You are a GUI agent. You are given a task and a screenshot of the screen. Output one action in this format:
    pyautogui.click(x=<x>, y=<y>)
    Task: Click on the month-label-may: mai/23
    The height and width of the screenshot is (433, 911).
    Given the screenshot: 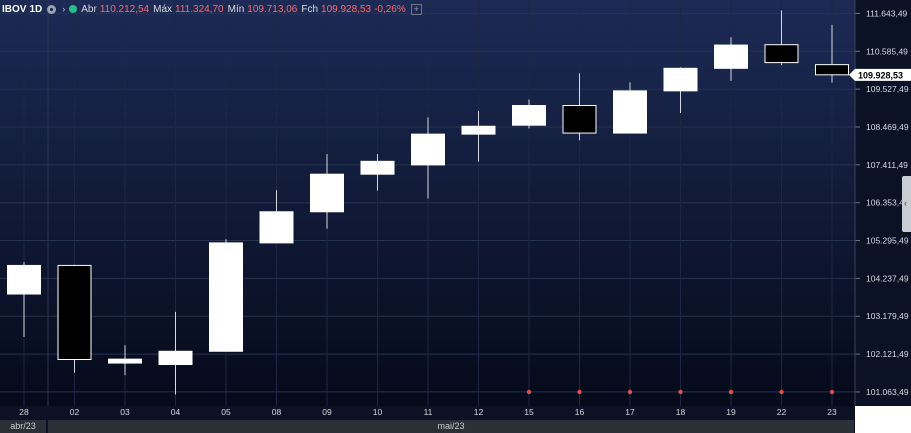 What is the action you would take?
    pyautogui.click(x=451, y=426)
    